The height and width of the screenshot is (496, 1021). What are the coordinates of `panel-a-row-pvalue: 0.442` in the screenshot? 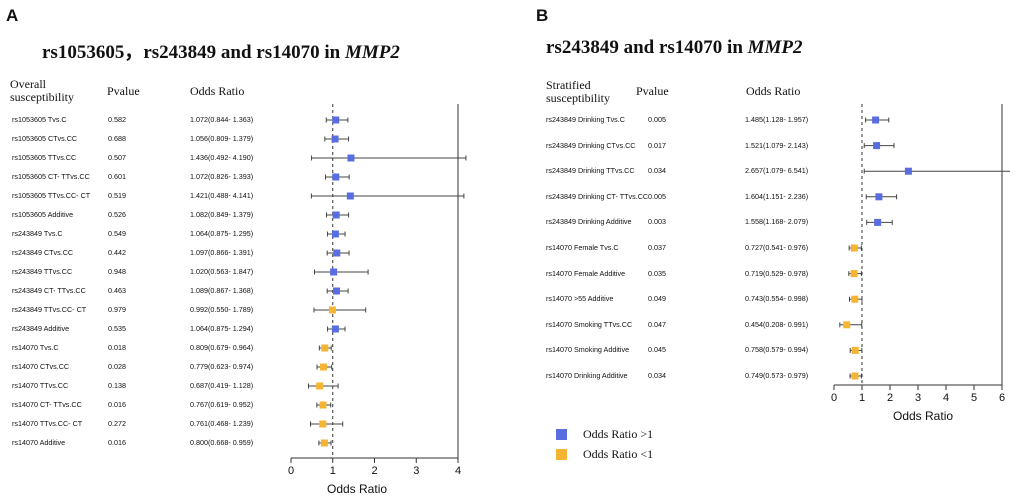 It's located at (117, 252).